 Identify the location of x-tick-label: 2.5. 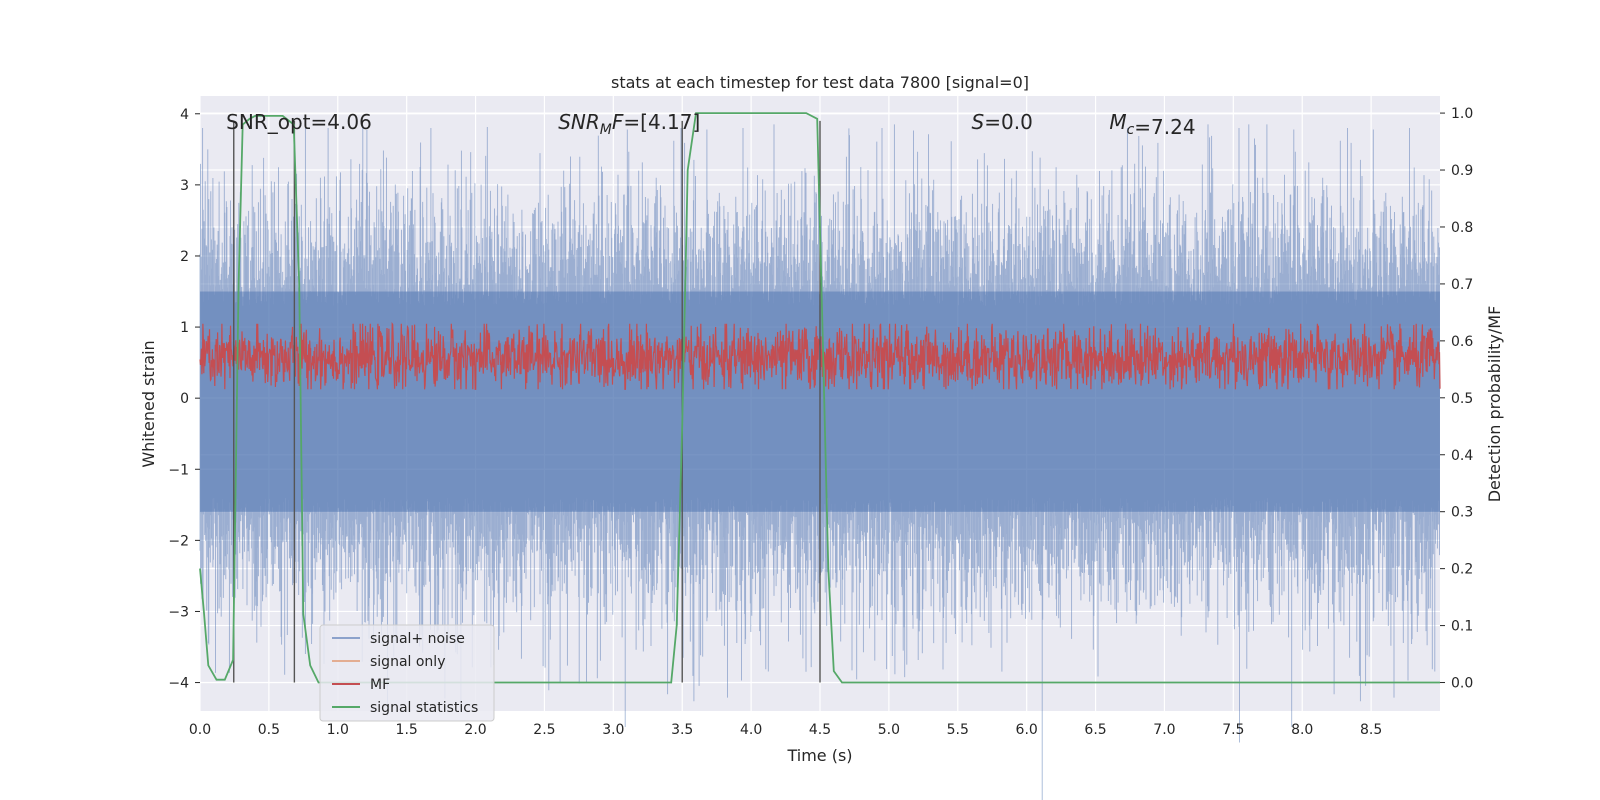
(544, 730).